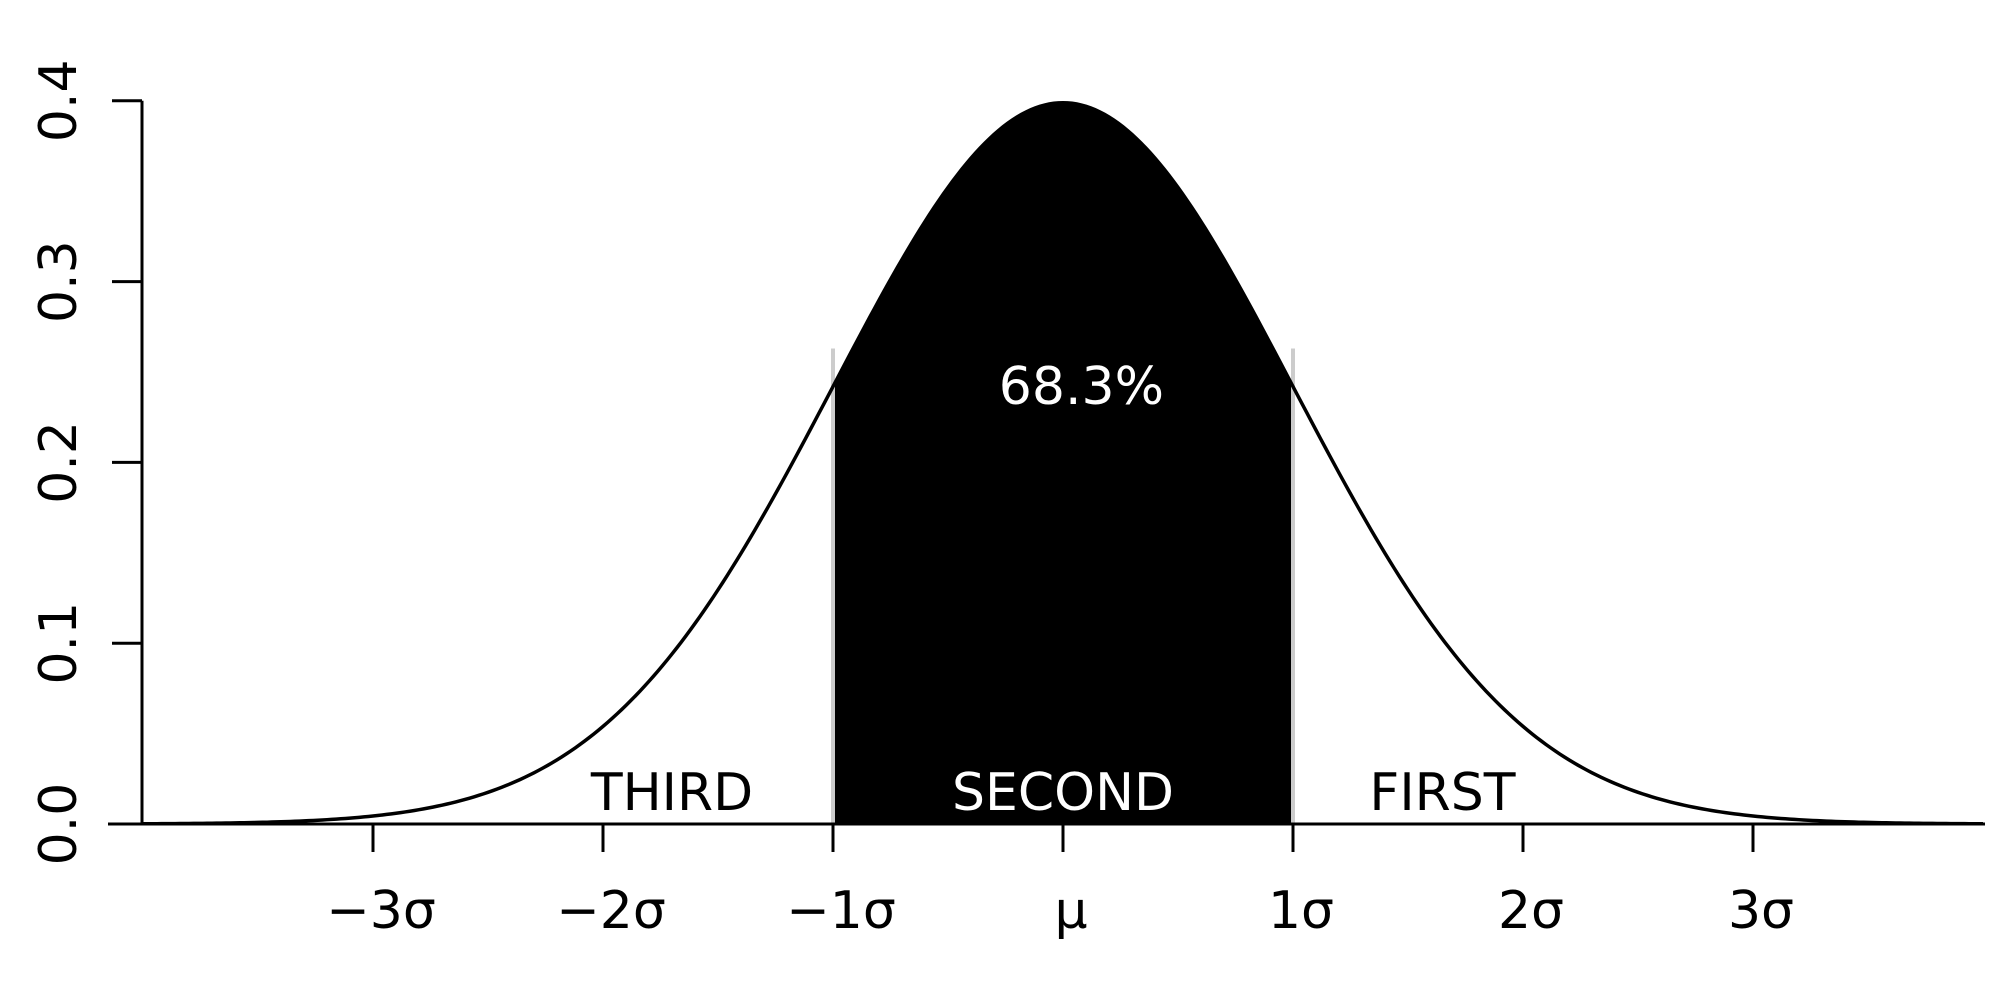 Image resolution: width=2000 pixels, height=1000 pixels. I want to click on x-tick-label: 3σ, so click(1761, 911).